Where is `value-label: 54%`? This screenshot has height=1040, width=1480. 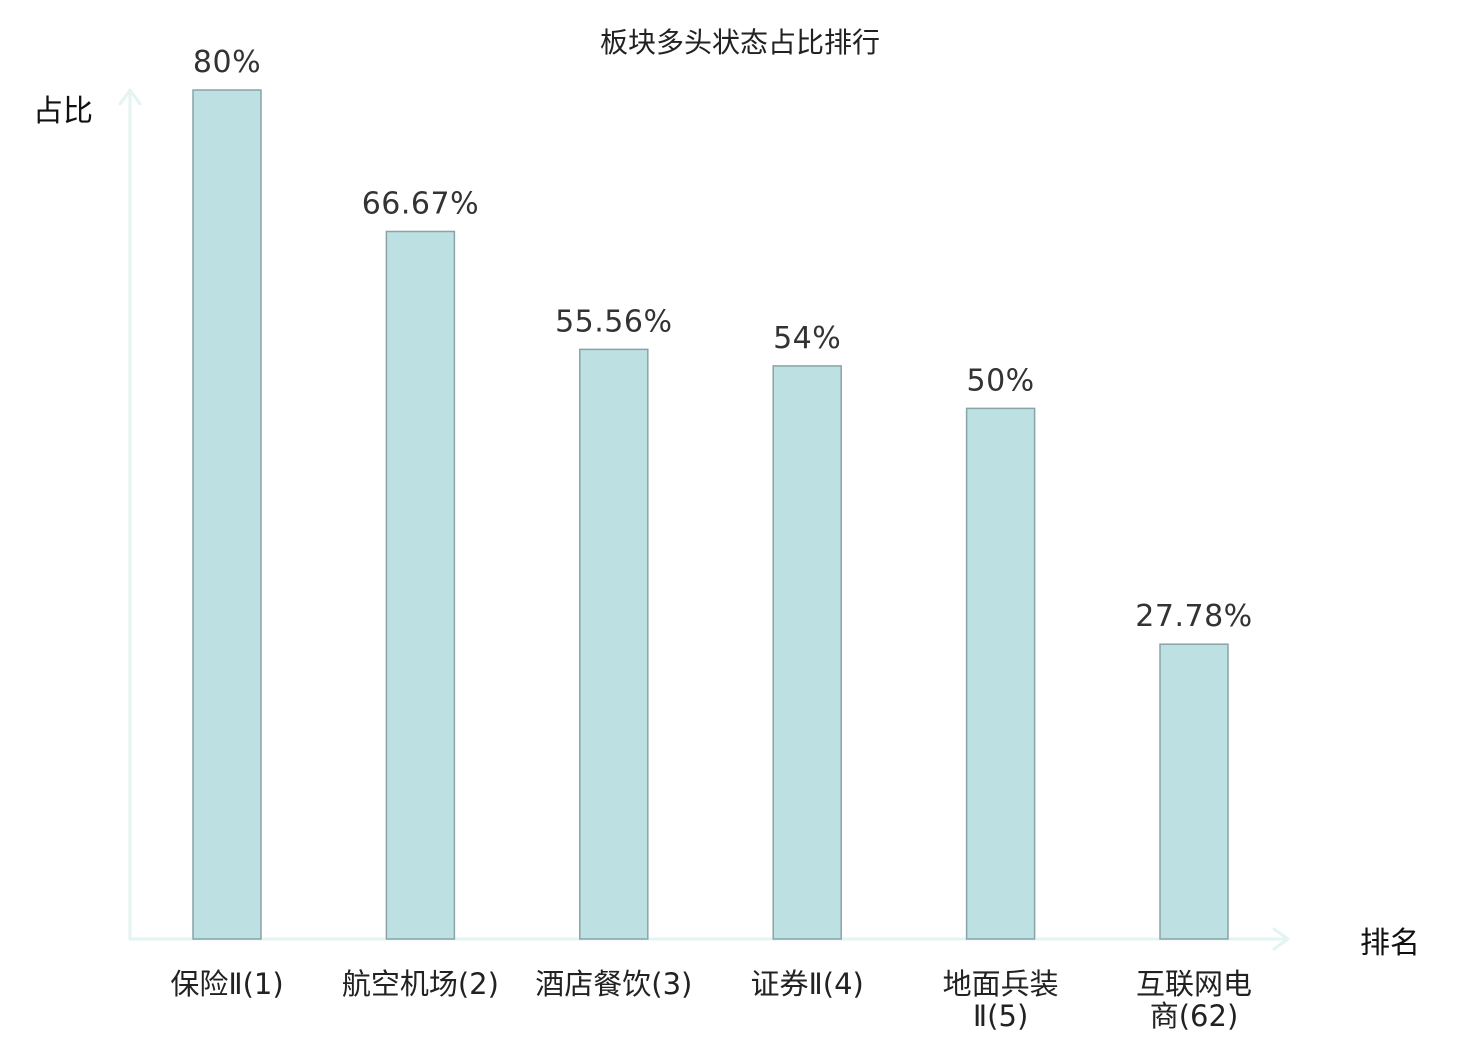 value-label: 54% is located at coordinates (807, 338).